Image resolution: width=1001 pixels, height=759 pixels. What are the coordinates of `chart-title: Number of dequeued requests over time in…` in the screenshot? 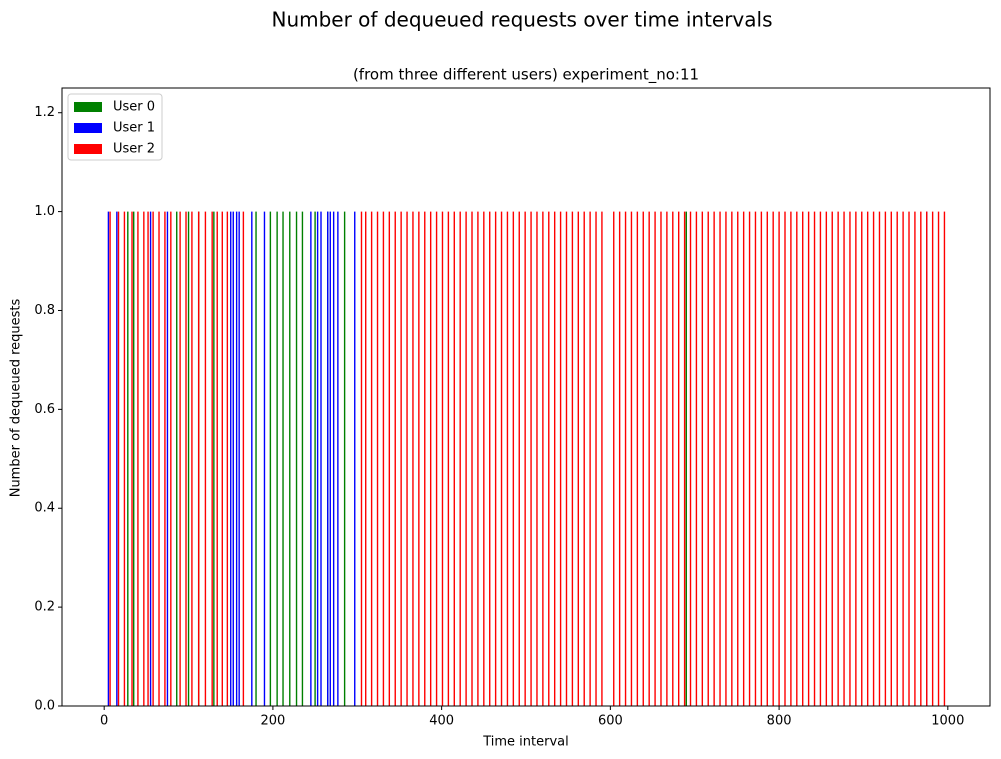 It's located at (521, 20).